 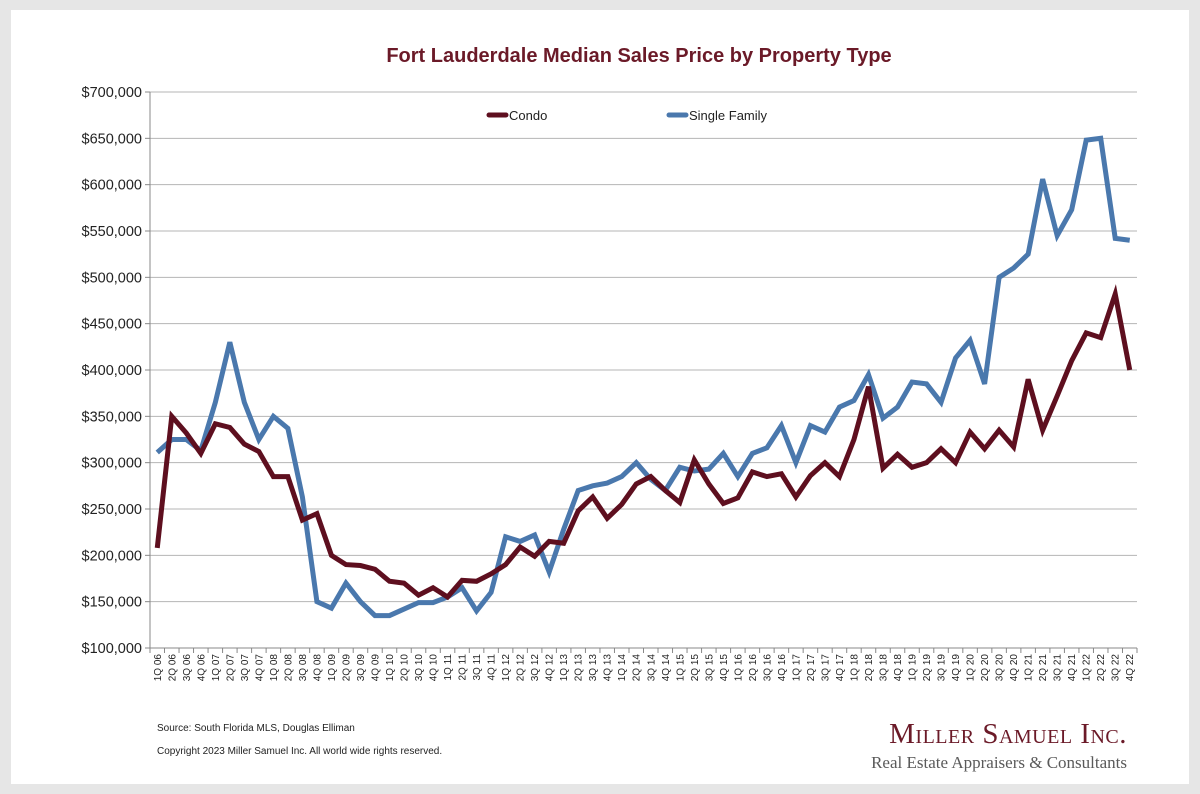 I want to click on x-tick-label: 2Q 21, so click(x=1043, y=668).